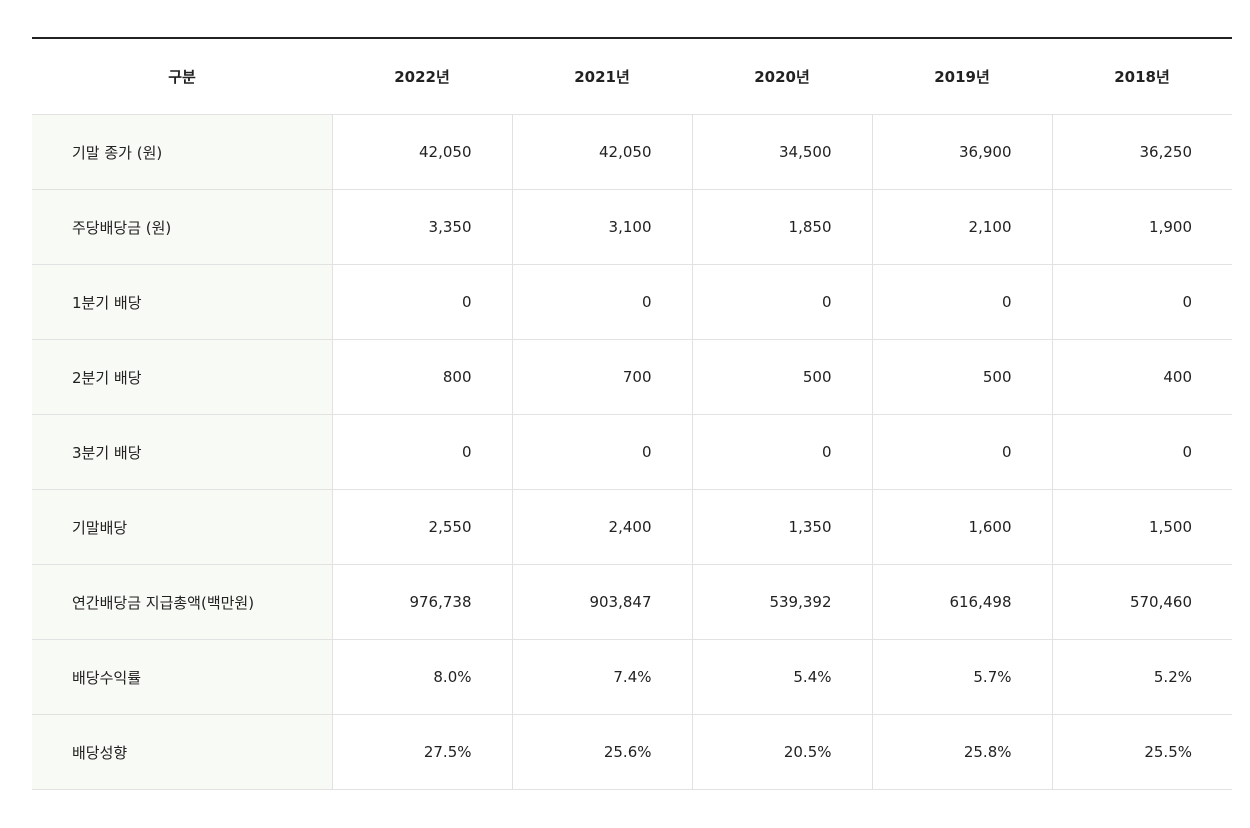 The image size is (1250, 828). I want to click on table-row: 기말배당 2,550 2,400 1,350 1,600 1,500, so click(632, 527).